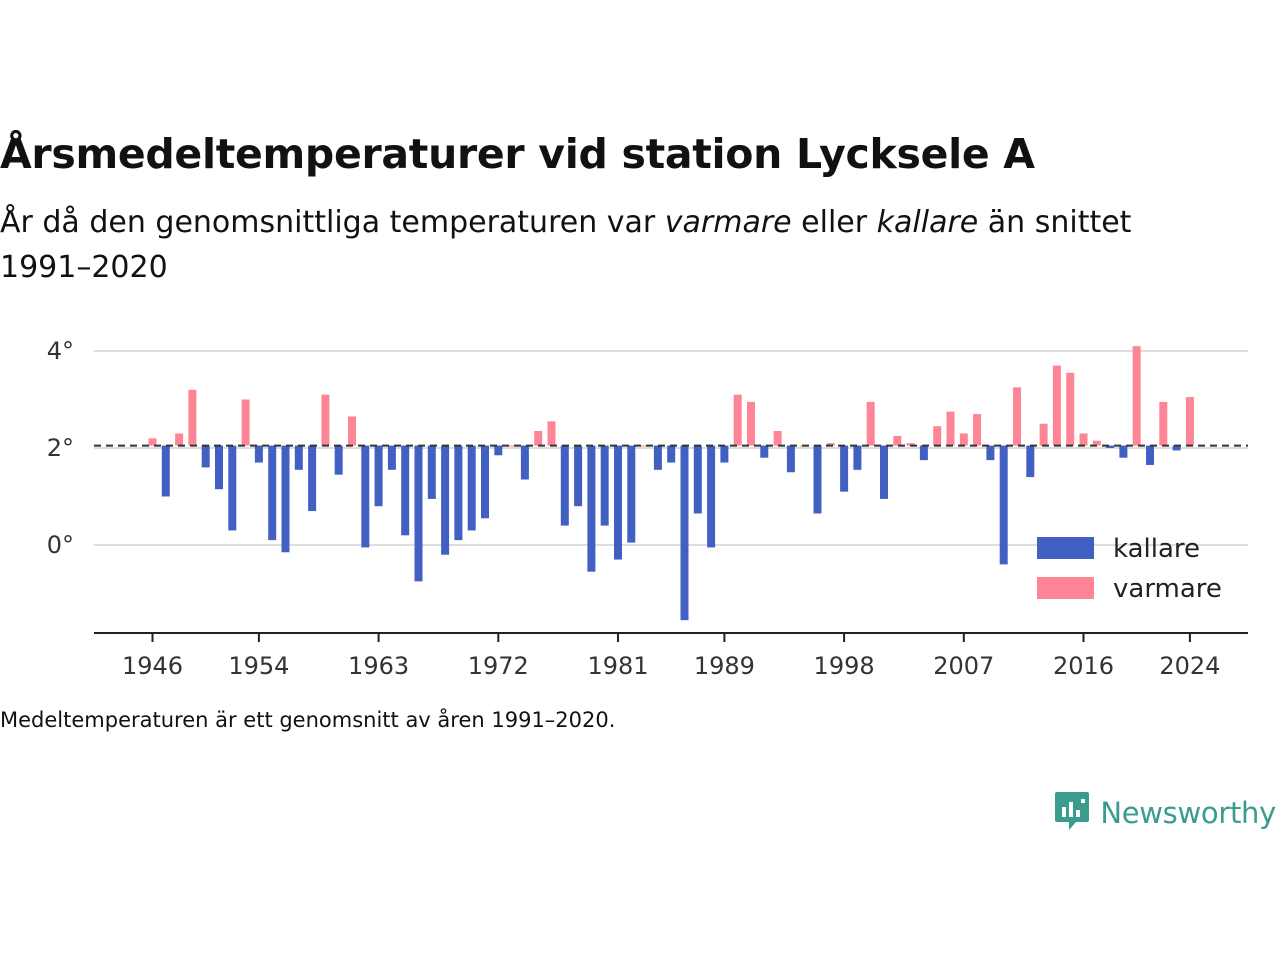  What do you see at coordinates (378, 666) in the screenshot?
I see `x-tick-label: 1963` at bounding box center [378, 666].